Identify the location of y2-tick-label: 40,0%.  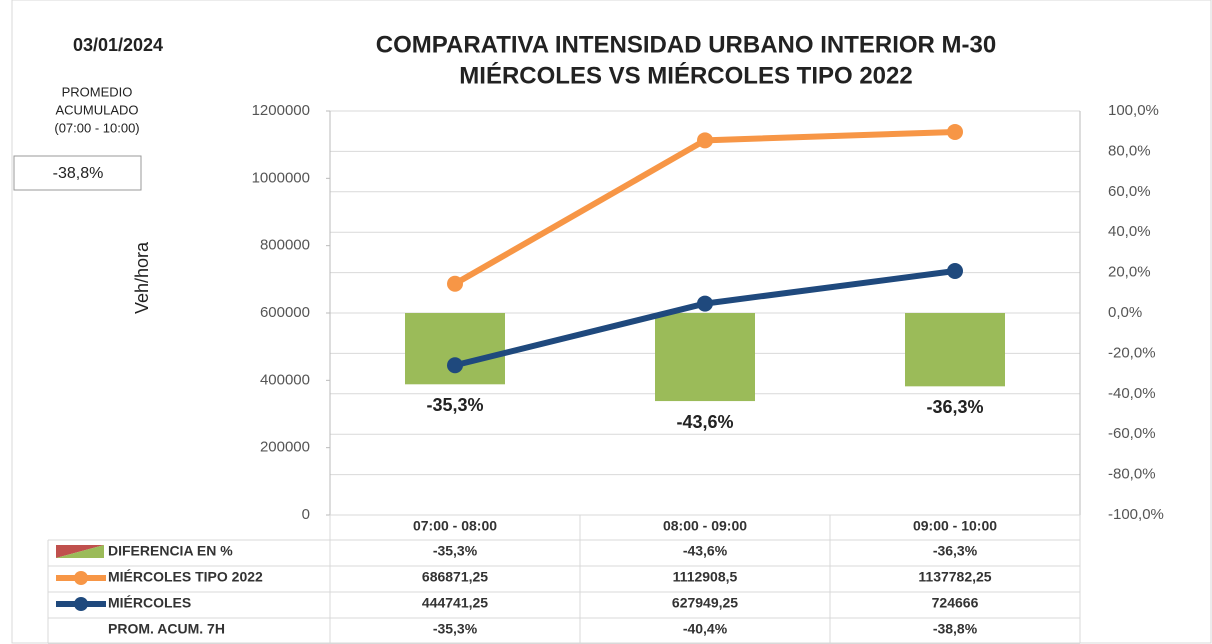
(1129, 231).